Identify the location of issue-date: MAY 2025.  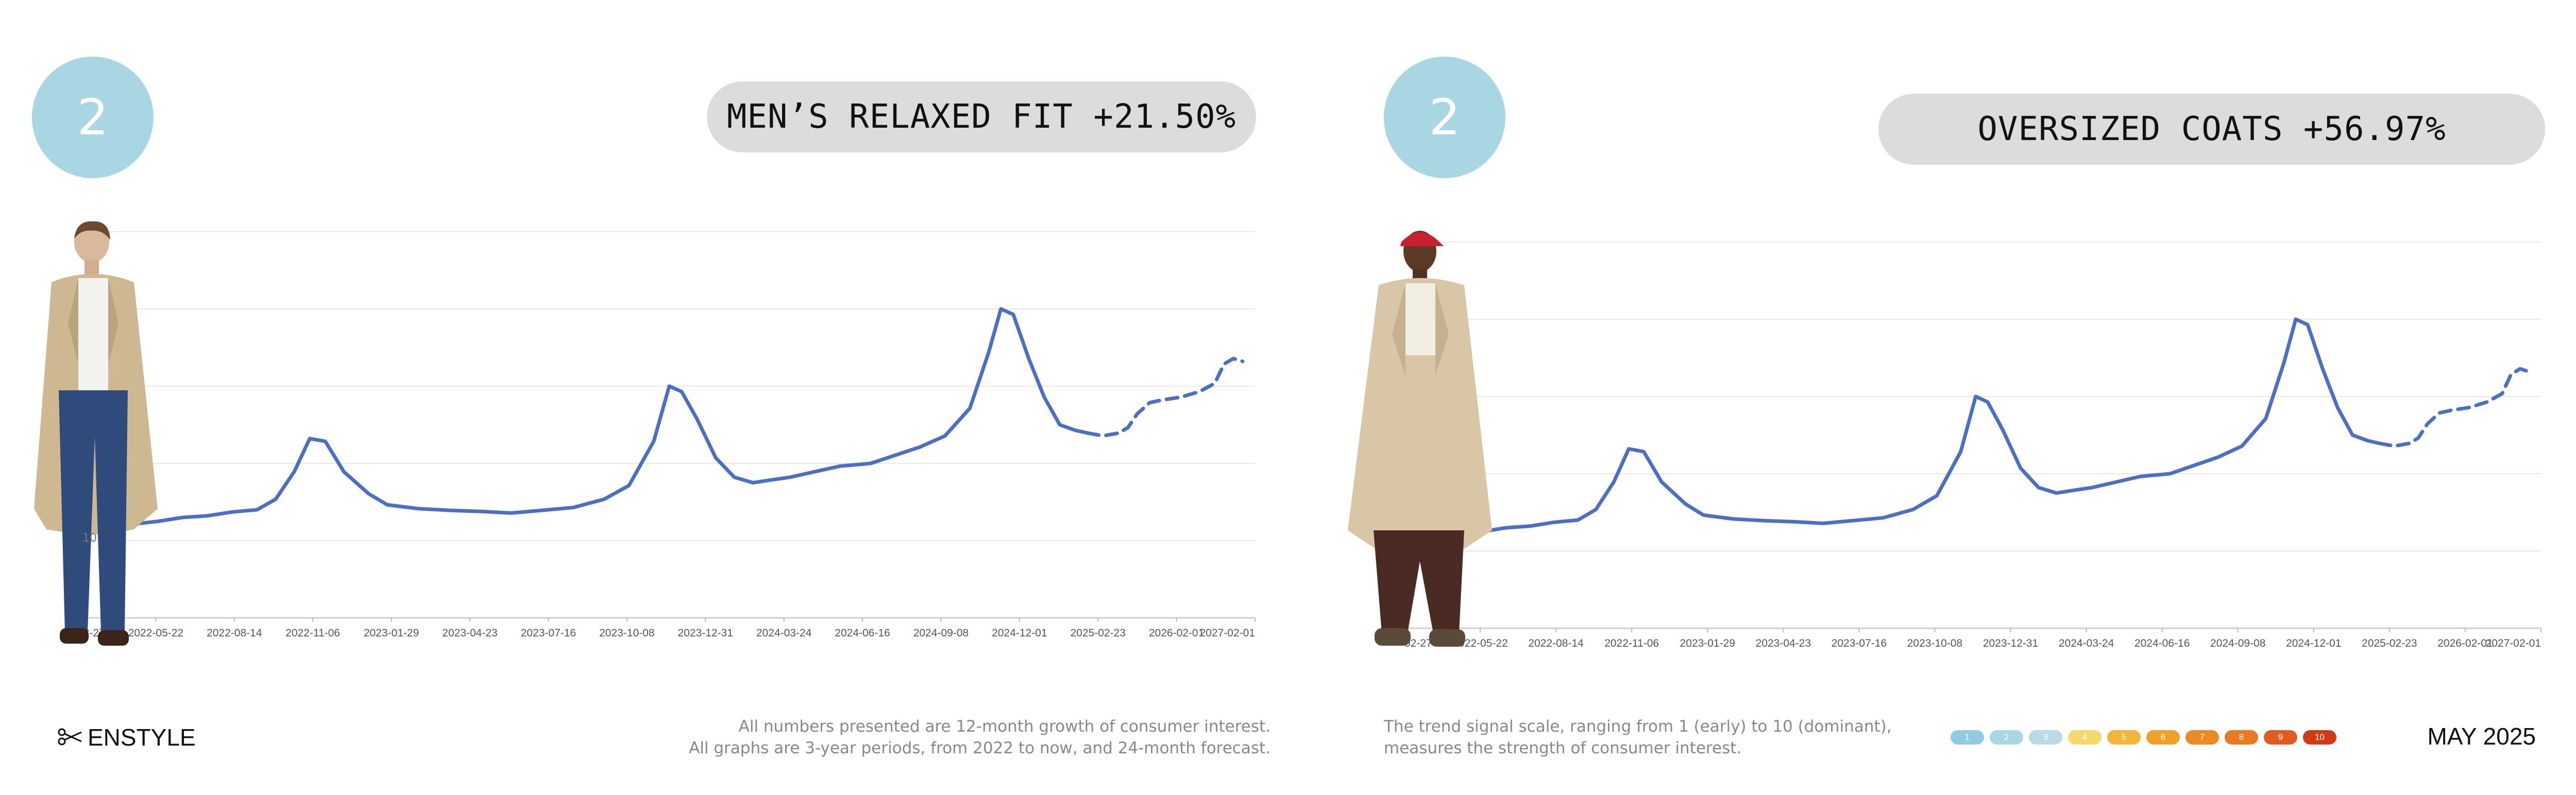
(2481, 737).